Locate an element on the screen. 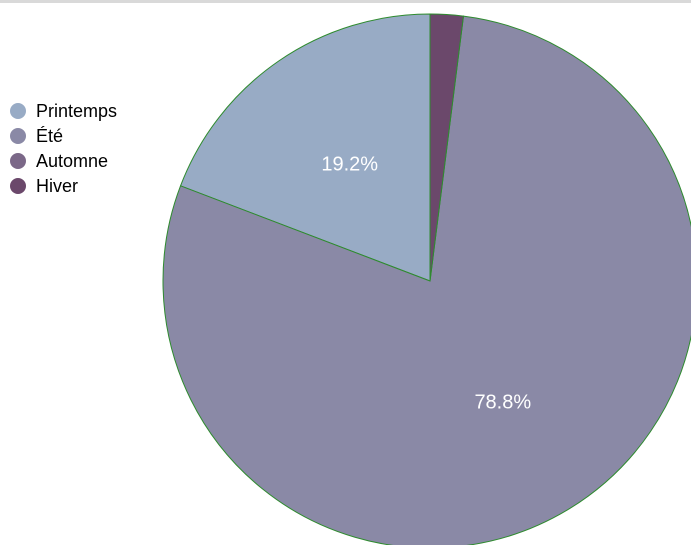 The width and height of the screenshot is (691, 545). legend-label-ete: Été is located at coordinates (50, 136).